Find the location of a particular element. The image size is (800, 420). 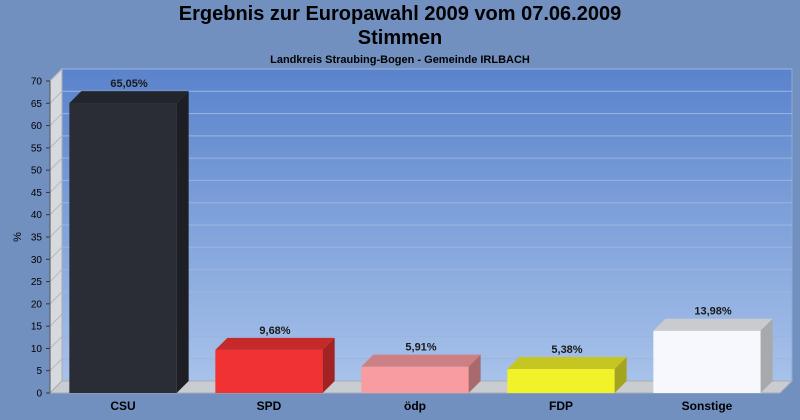

y-tick-label: 40 is located at coordinates (37, 215).